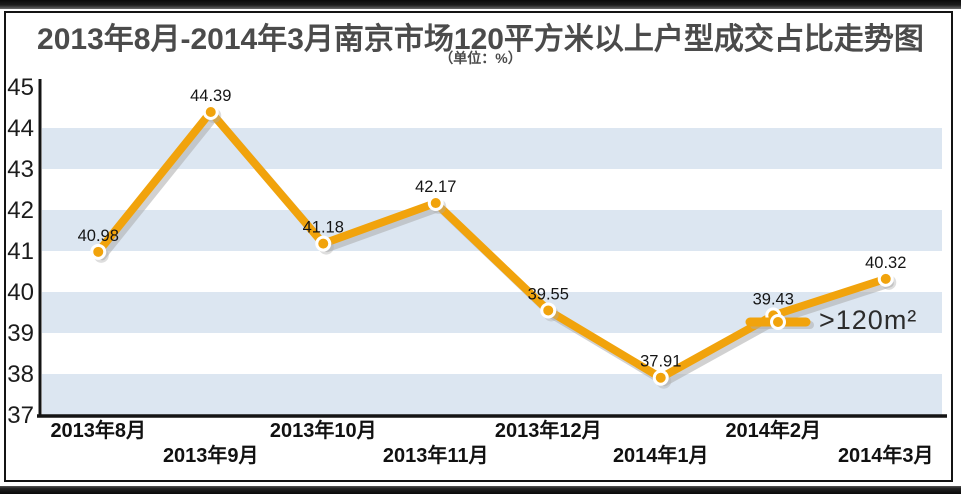  What do you see at coordinates (886, 455) in the screenshot?
I see `x-tick-label: 2014年3月` at bounding box center [886, 455].